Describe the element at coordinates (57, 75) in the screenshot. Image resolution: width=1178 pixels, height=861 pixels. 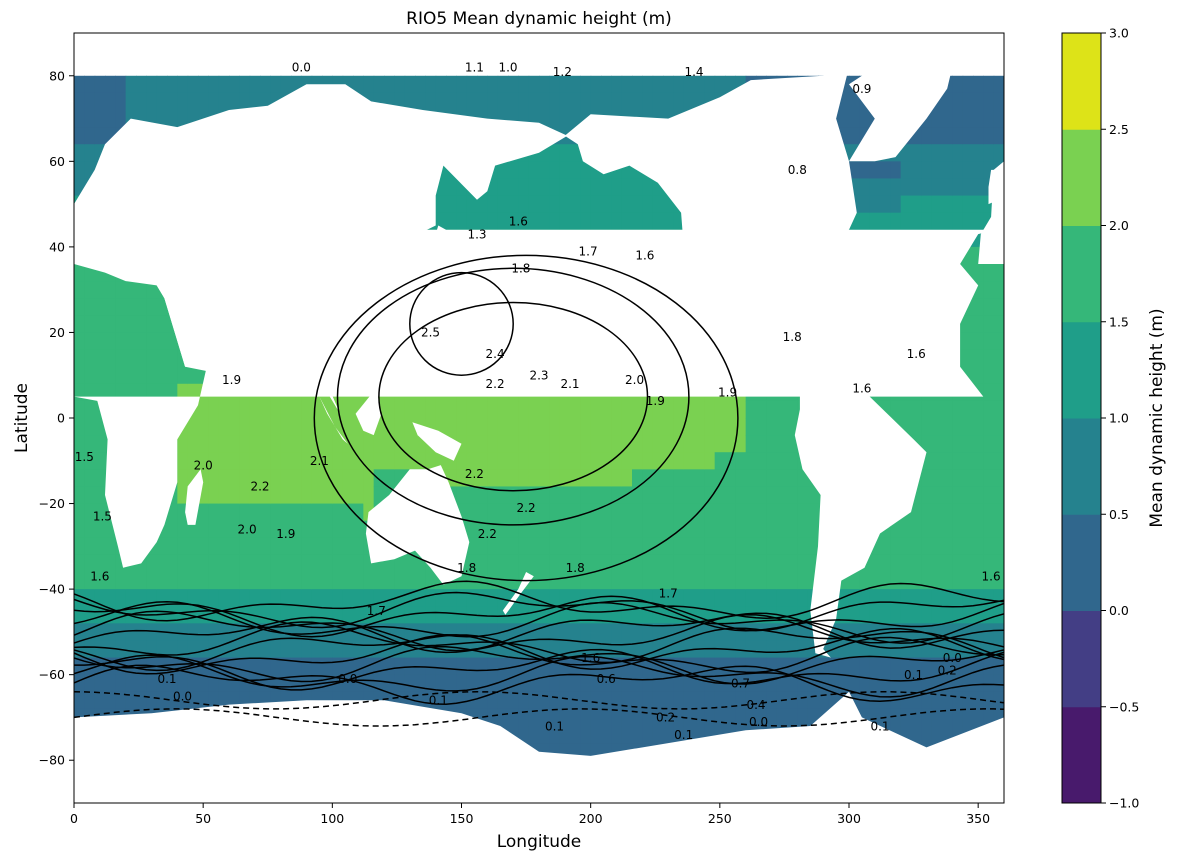
I see `y-tick-label: 80` at that location.